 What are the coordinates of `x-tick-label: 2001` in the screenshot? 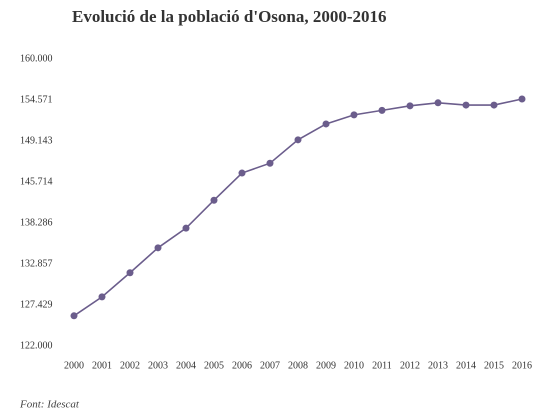 It's located at (102, 365).